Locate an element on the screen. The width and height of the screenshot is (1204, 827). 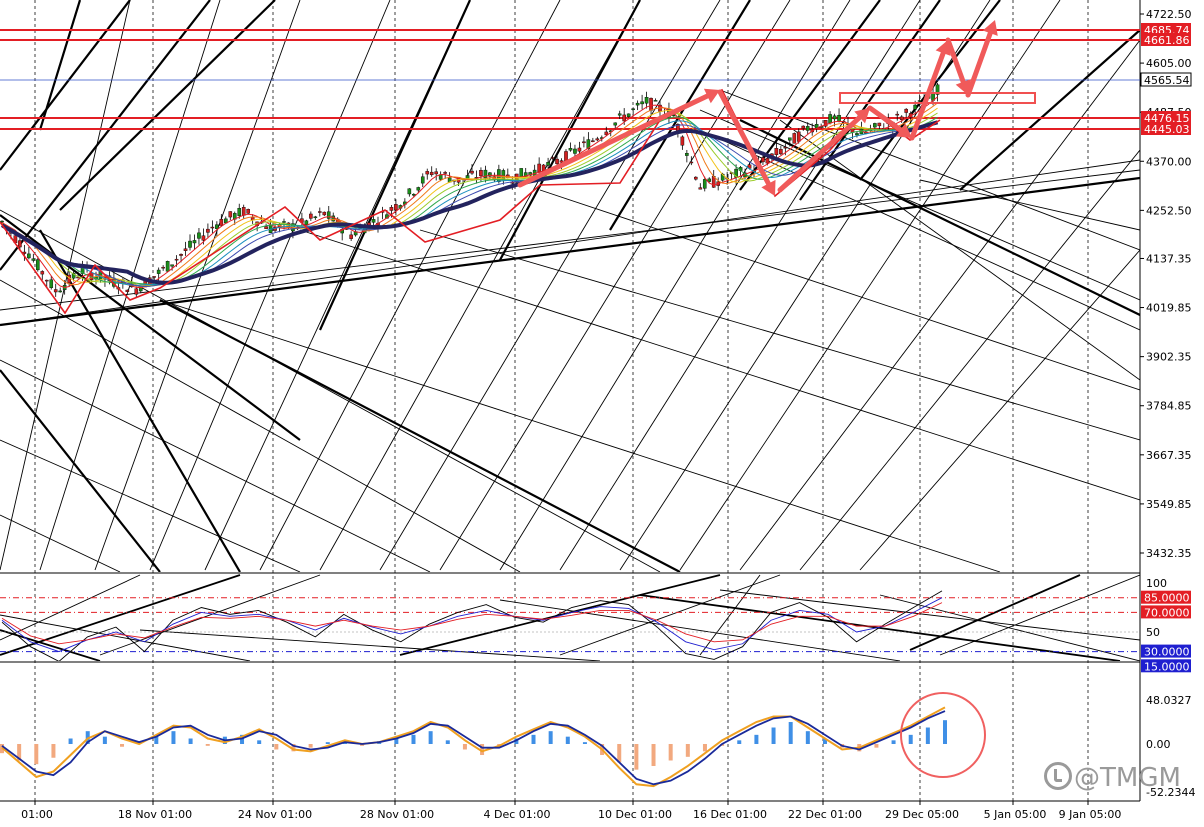
oscillator-badge-label: 15.0000 is located at coordinates (1167, 666).